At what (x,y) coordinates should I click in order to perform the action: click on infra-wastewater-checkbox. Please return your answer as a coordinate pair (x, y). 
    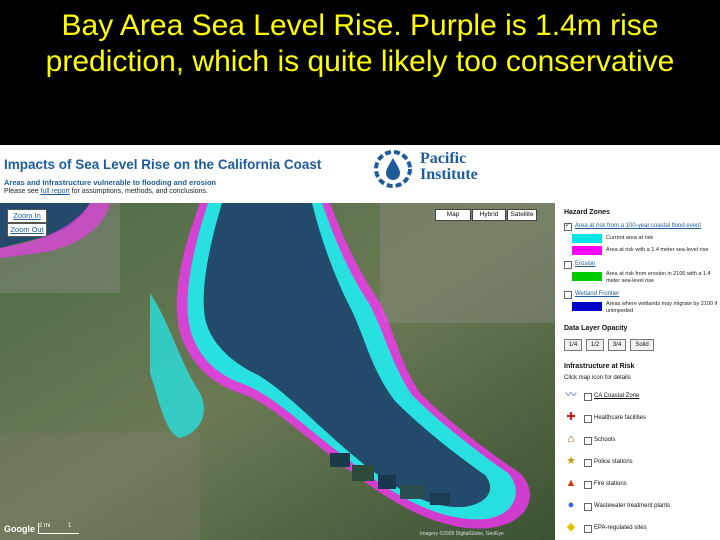
    Looking at the image, I should click on (588, 507).